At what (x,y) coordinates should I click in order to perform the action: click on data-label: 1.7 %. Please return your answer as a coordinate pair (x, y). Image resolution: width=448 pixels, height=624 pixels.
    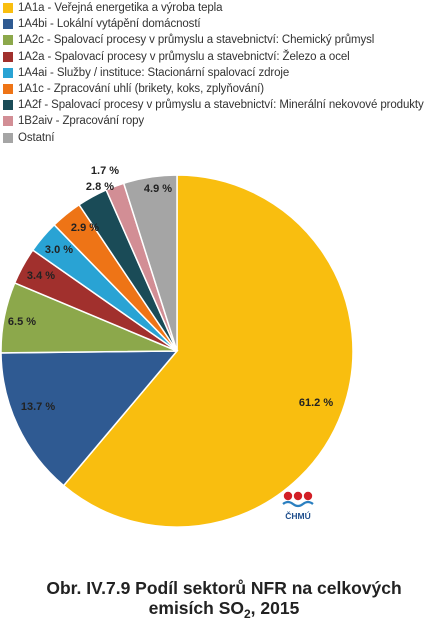
    Looking at the image, I should click on (105, 171).